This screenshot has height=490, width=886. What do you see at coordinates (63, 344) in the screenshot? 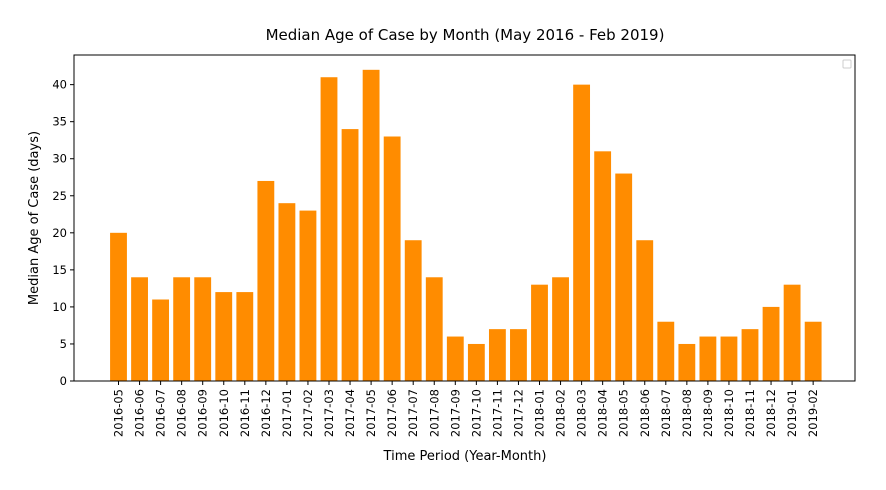
I see `y-tick-label: 5` at bounding box center [63, 344].